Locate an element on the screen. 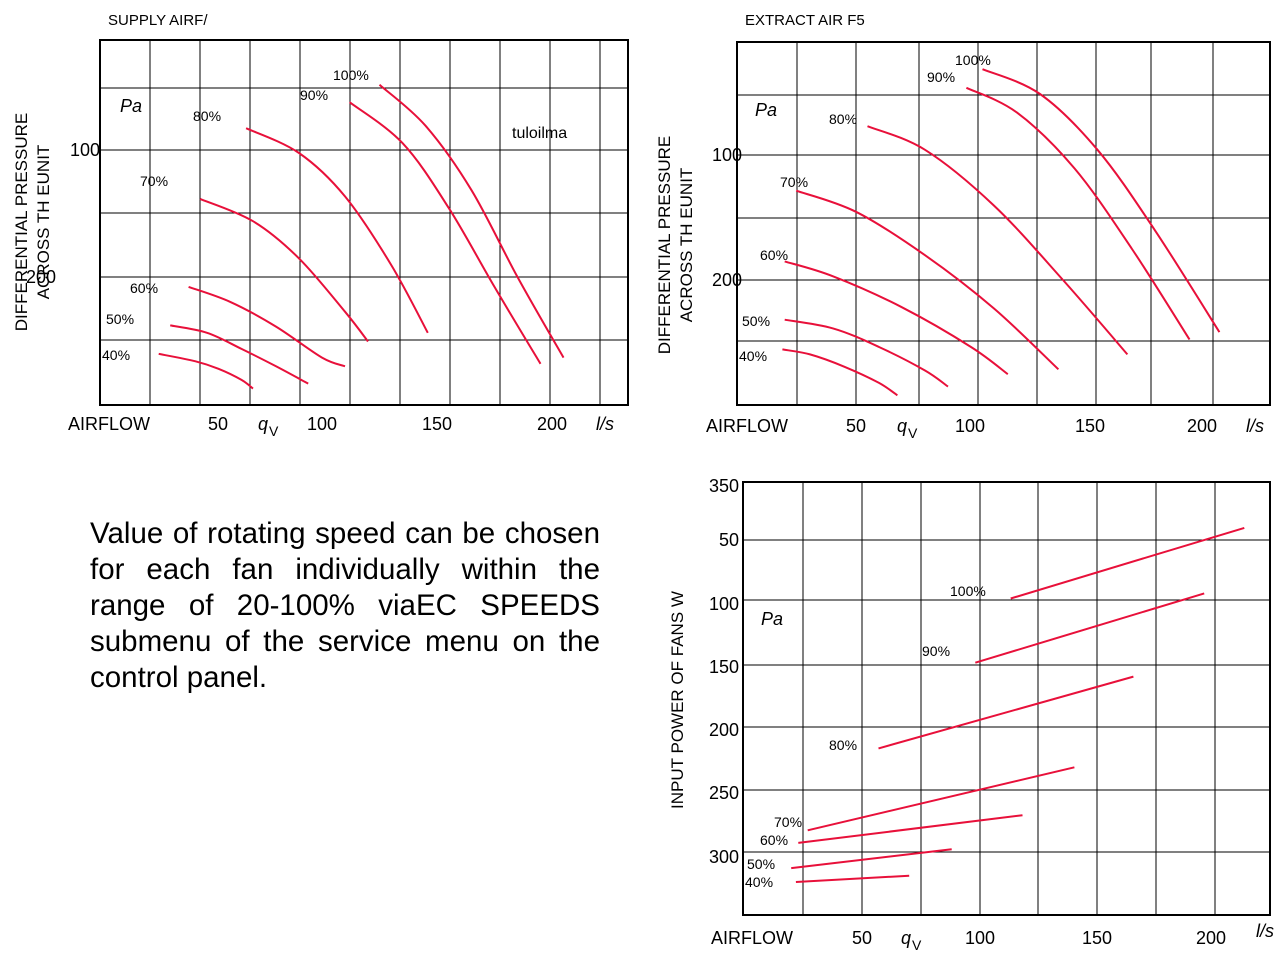 This screenshot has width=1282, height=954. extract-series-label-70pct: 70% is located at coordinates (794, 182).